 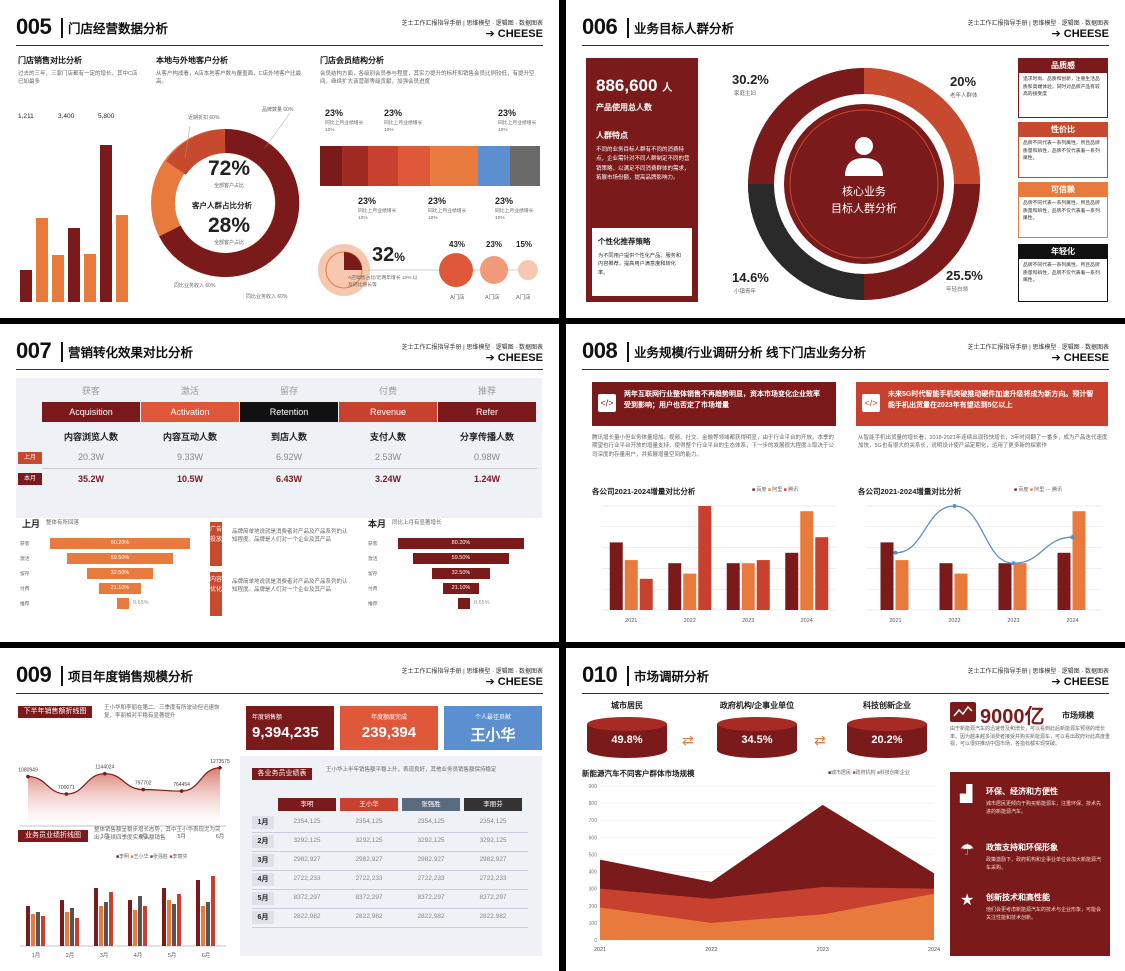 I want to click on funnel-label: 付费, so click(x=373, y=589).